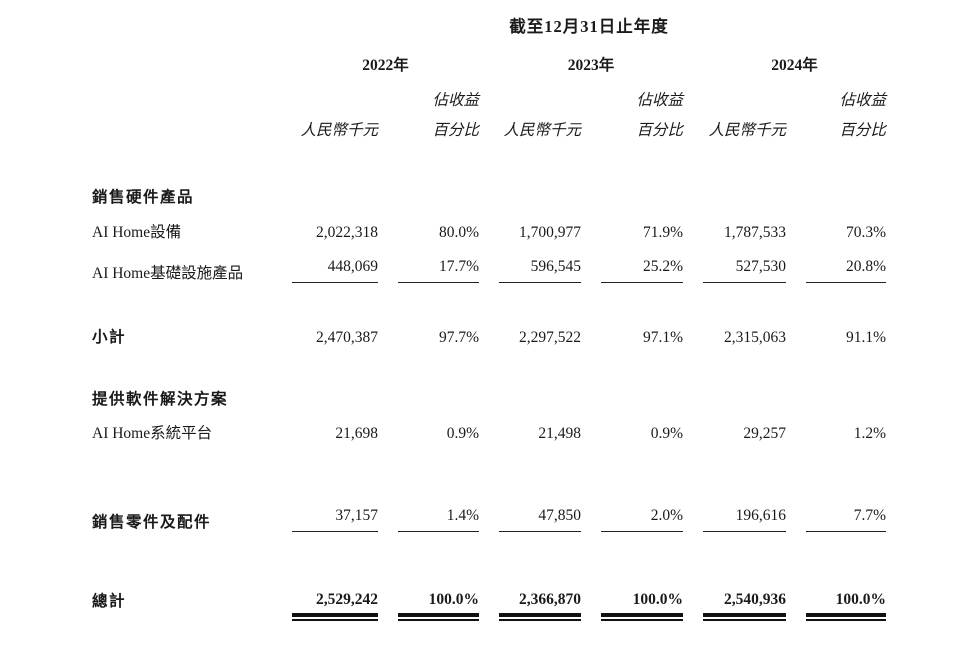  I want to click on percent-2024: 1.2%, so click(869, 434).